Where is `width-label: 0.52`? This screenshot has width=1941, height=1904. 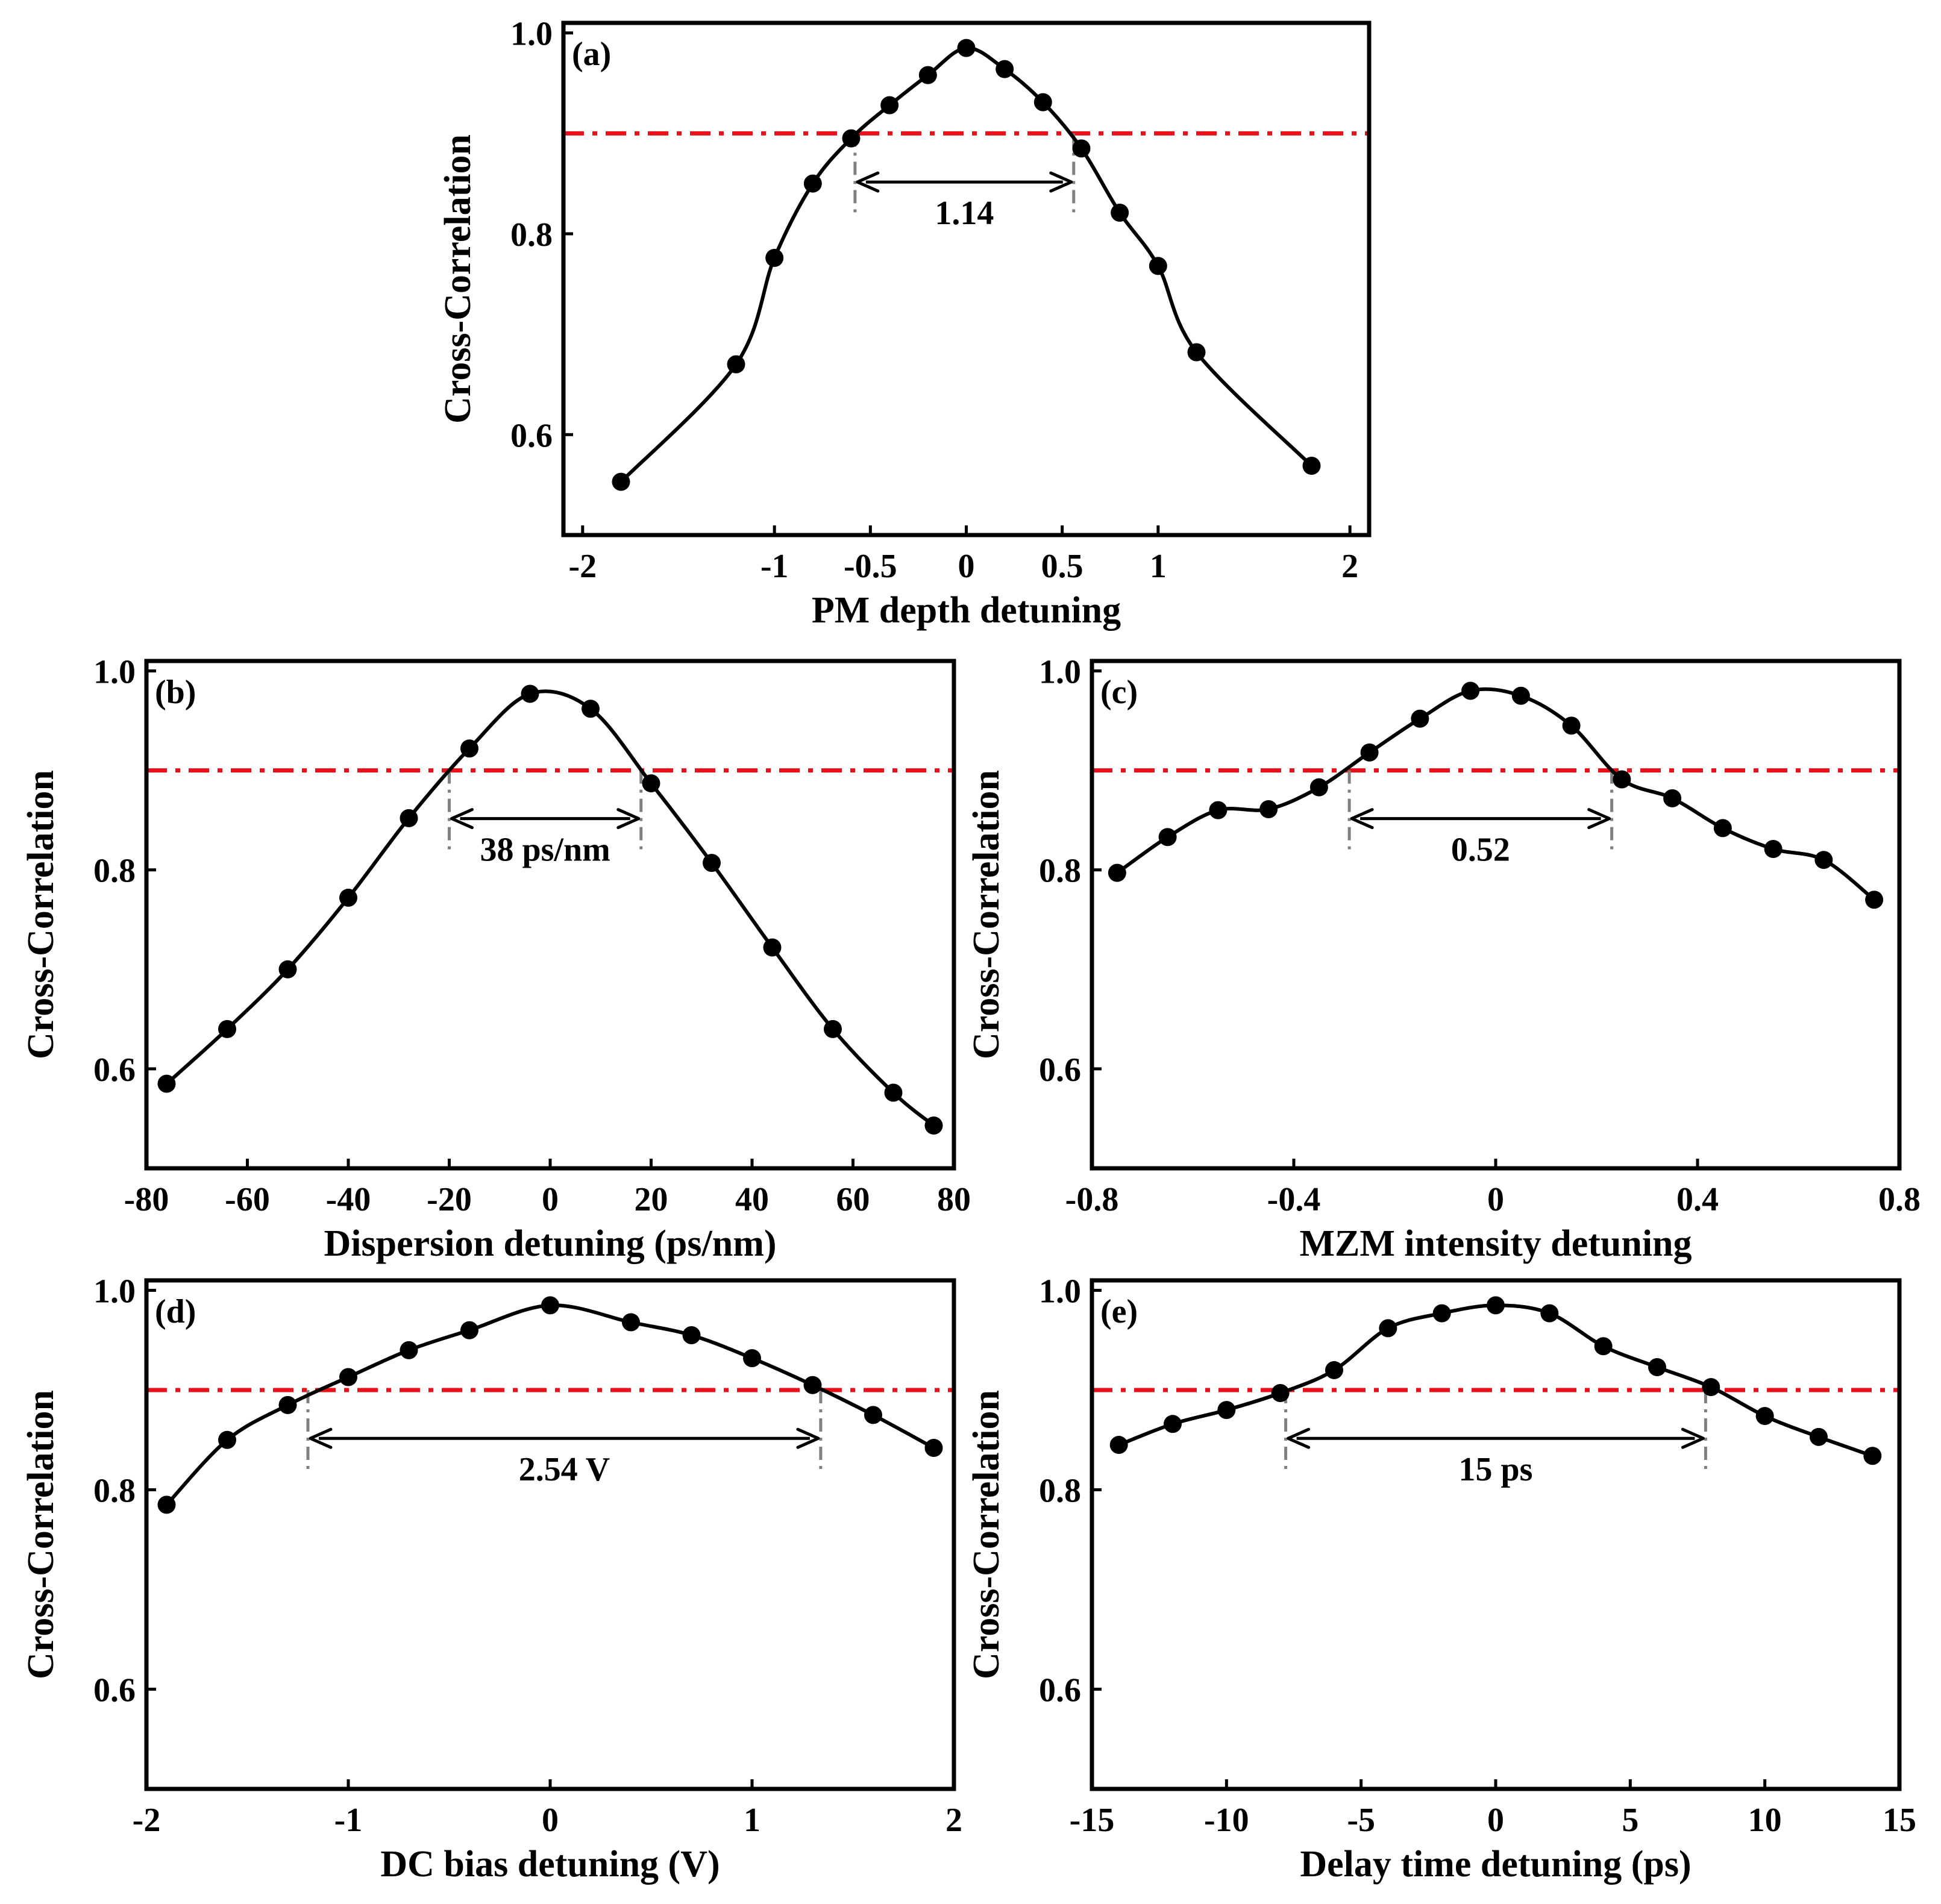 width-label: 0.52 is located at coordinates (1481, 850).